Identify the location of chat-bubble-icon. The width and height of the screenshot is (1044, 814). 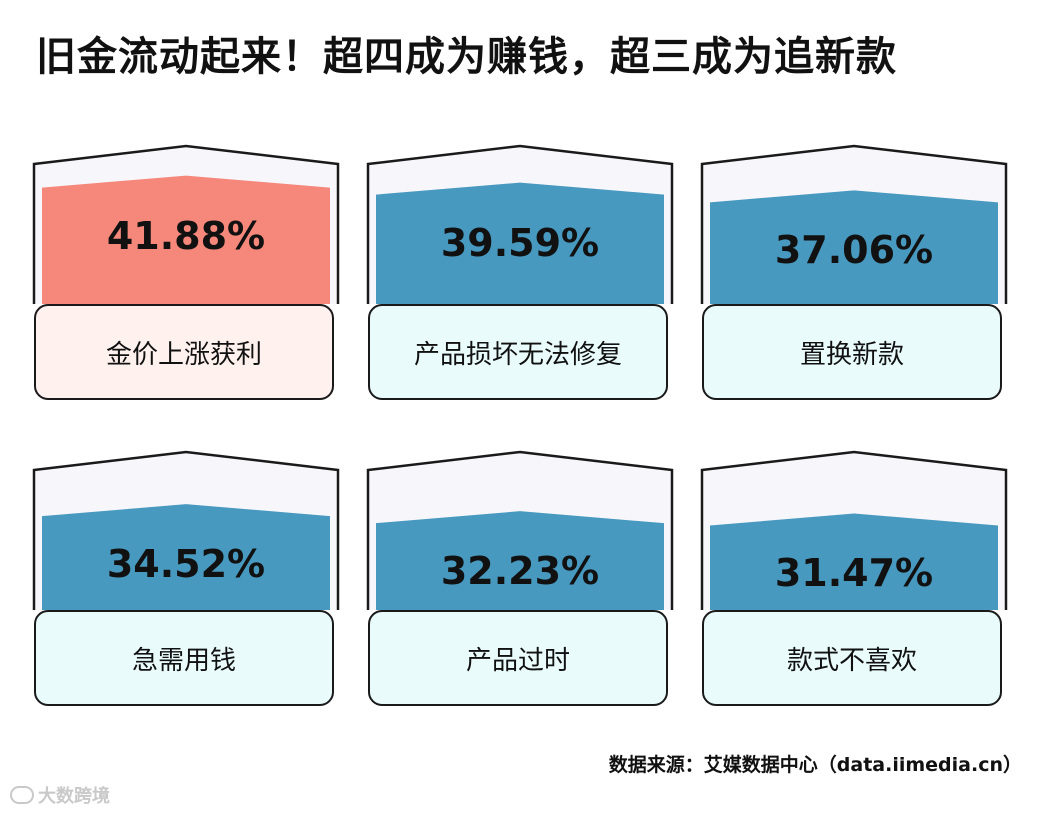
(22, 795).